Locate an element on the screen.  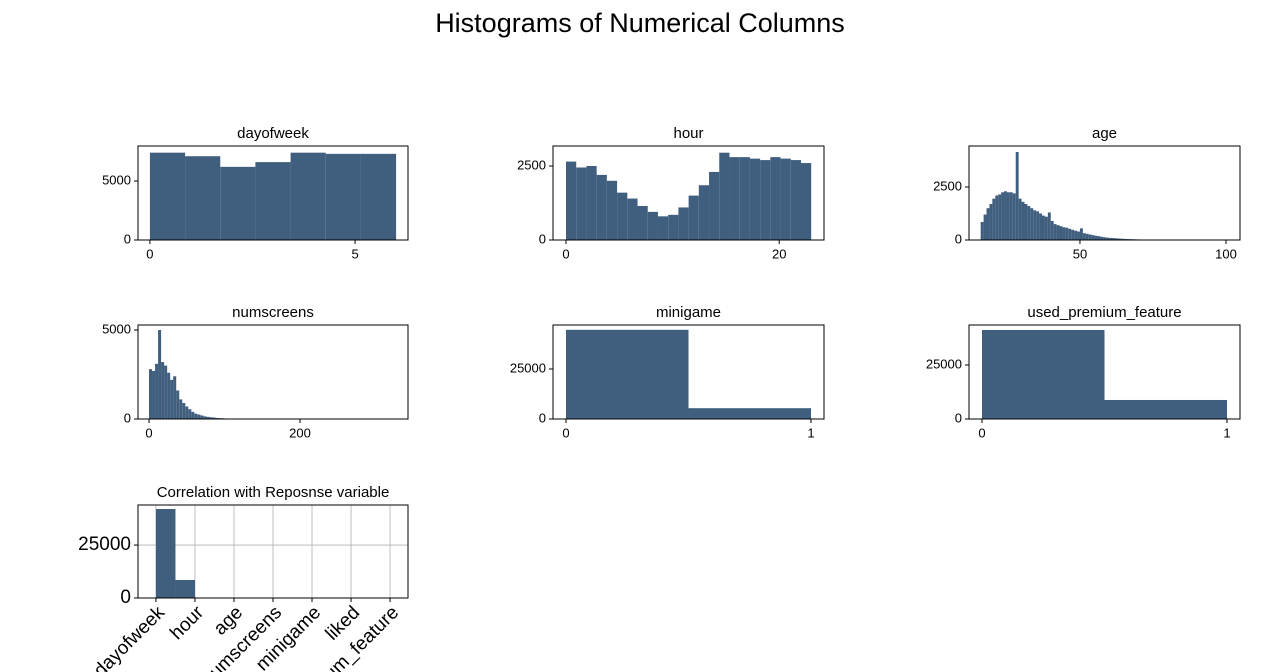
figure-title: Histograms of Numerical Columns is located at coordinates (640, 23).